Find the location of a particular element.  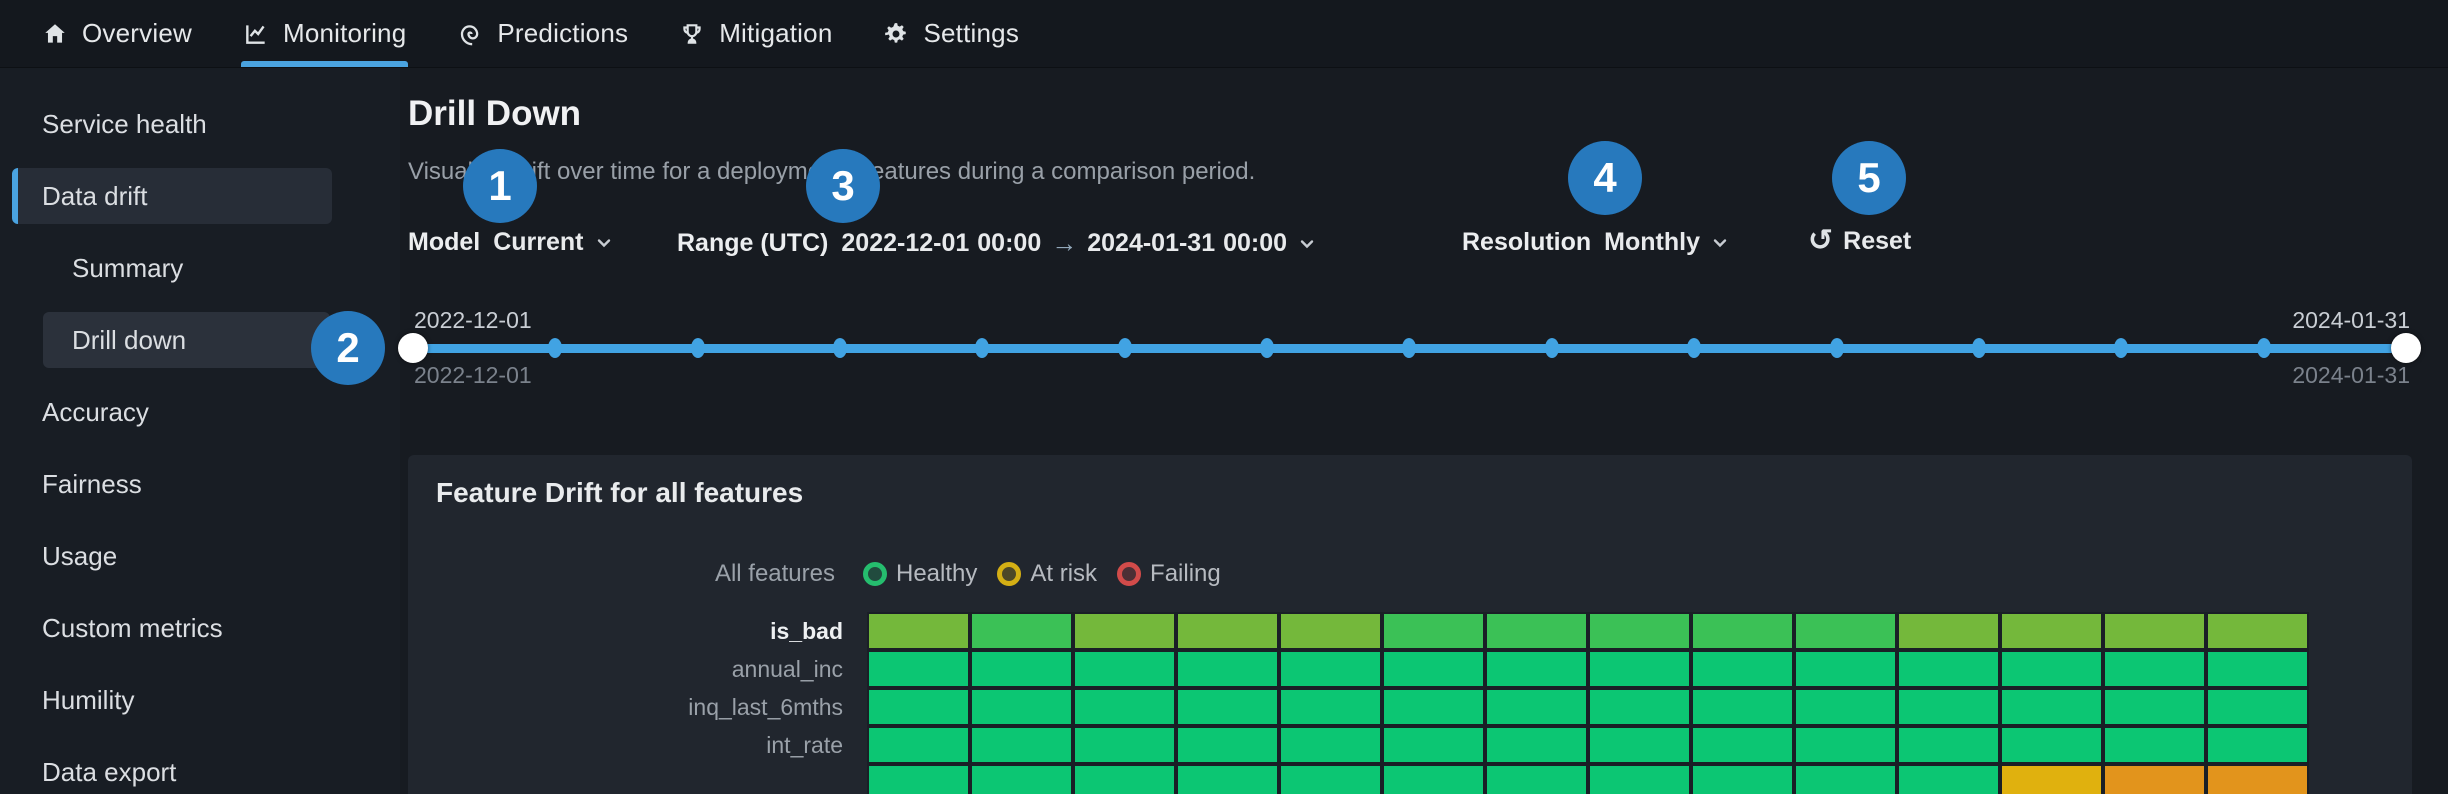

nav-tab-mitigation: Mitigation is located at coordinates (755, 33).